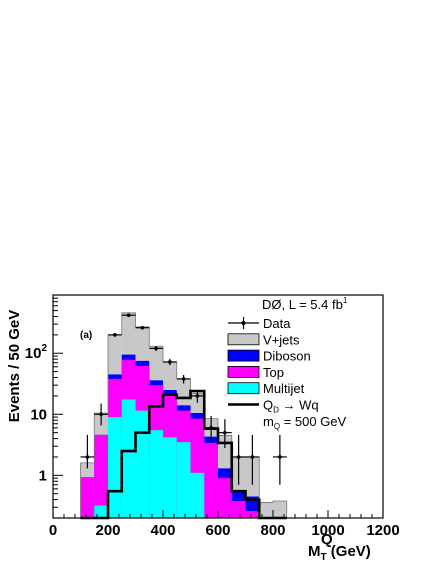 This screenshot has width=436, height=564. Describe the element at coordinates (44, 348) in the screenshot. I see `y-tick-label-exp-2: 2` at that location.